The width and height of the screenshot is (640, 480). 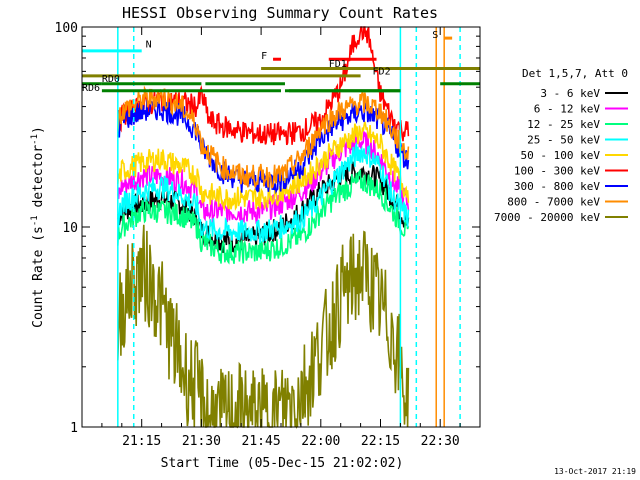 I want to click on y-axis-label: Count Rate (s-1 detector-1), so click(x=38, y=227).